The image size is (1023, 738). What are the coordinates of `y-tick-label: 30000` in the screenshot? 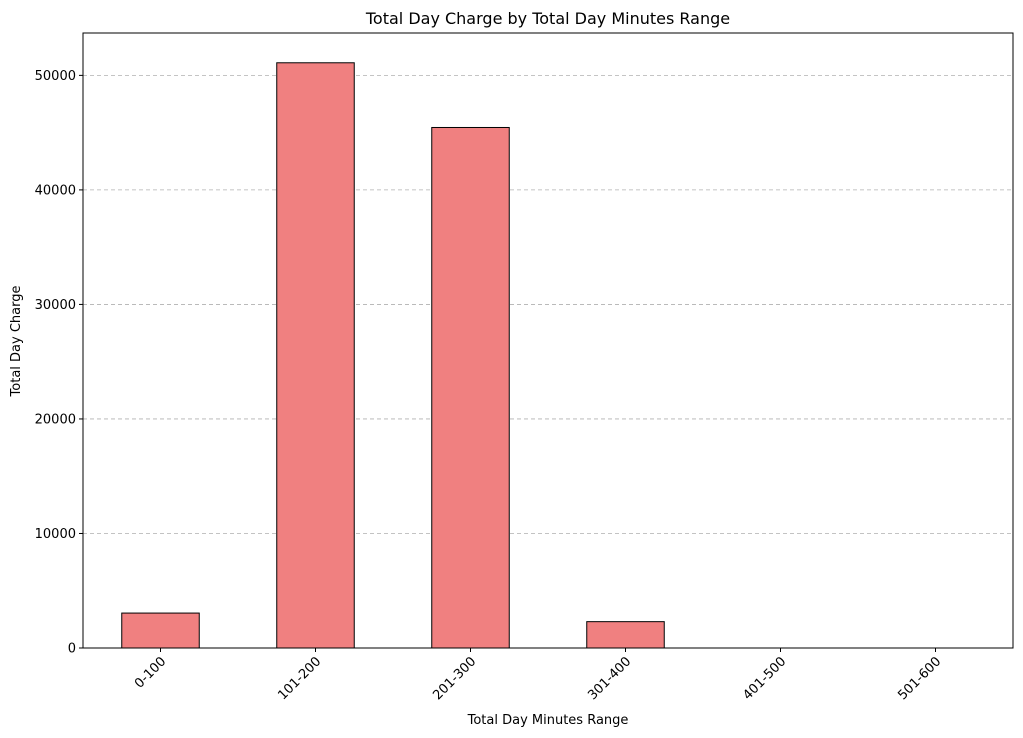 It's located at (55, 305).